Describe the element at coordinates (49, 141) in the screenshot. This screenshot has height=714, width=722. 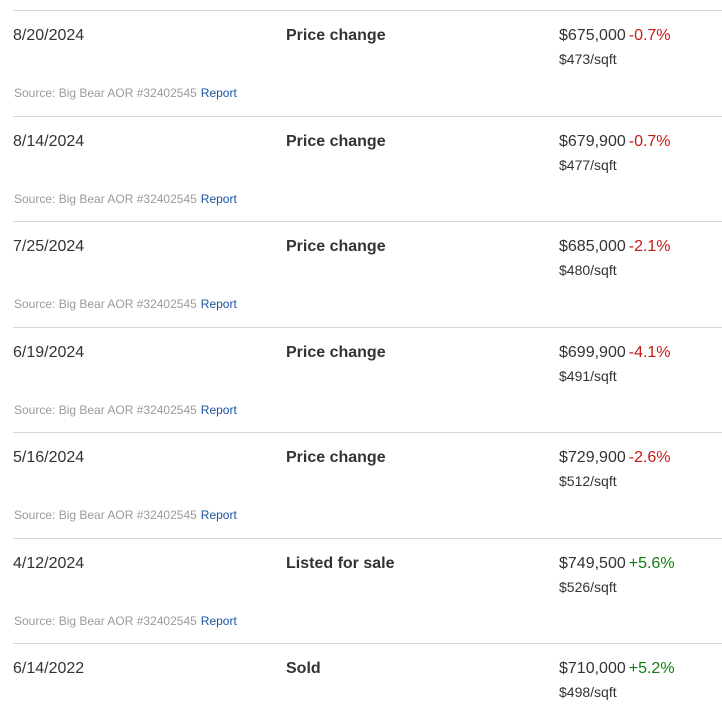
I see `history-date: 8/14/2024` at that location.